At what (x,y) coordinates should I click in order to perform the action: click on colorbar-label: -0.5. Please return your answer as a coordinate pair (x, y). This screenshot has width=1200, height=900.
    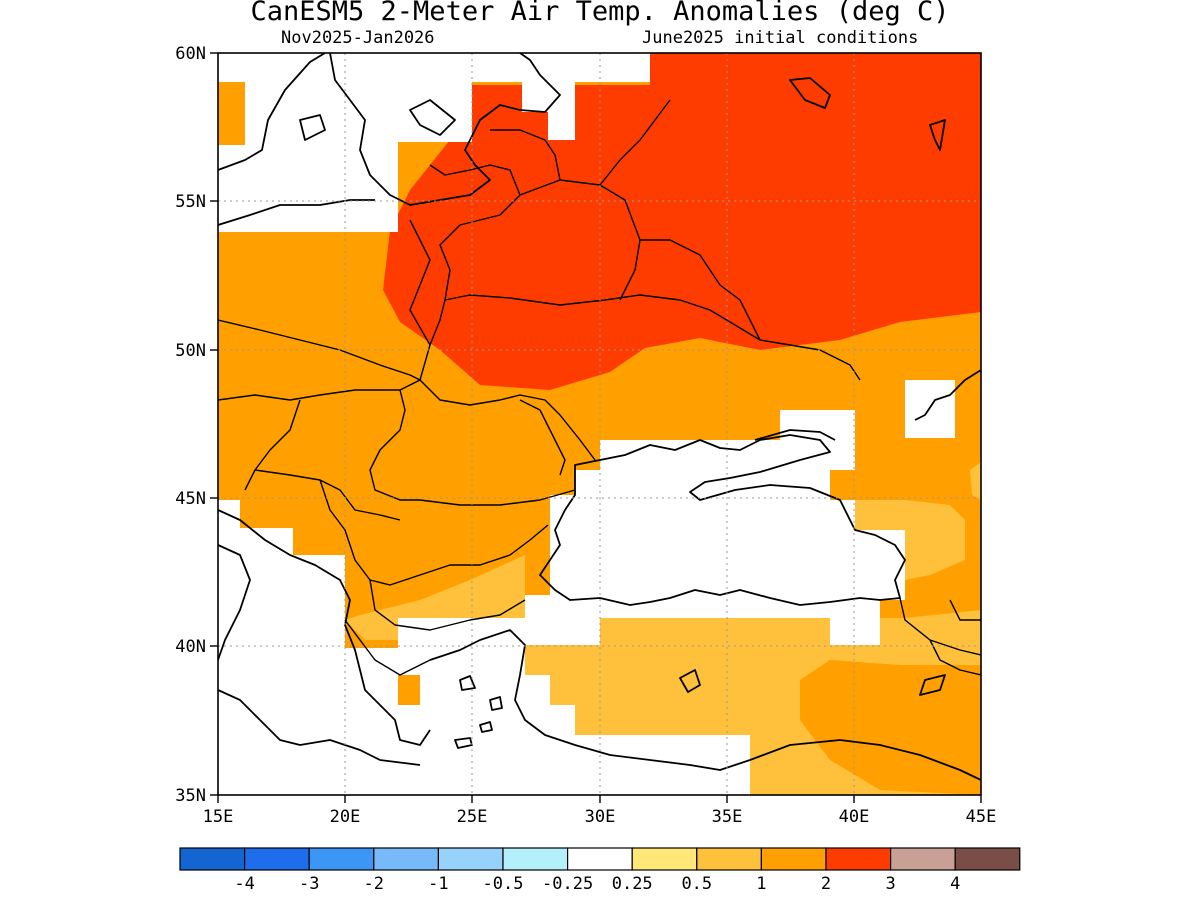
    Looking at the image, I should click on (503, 884).